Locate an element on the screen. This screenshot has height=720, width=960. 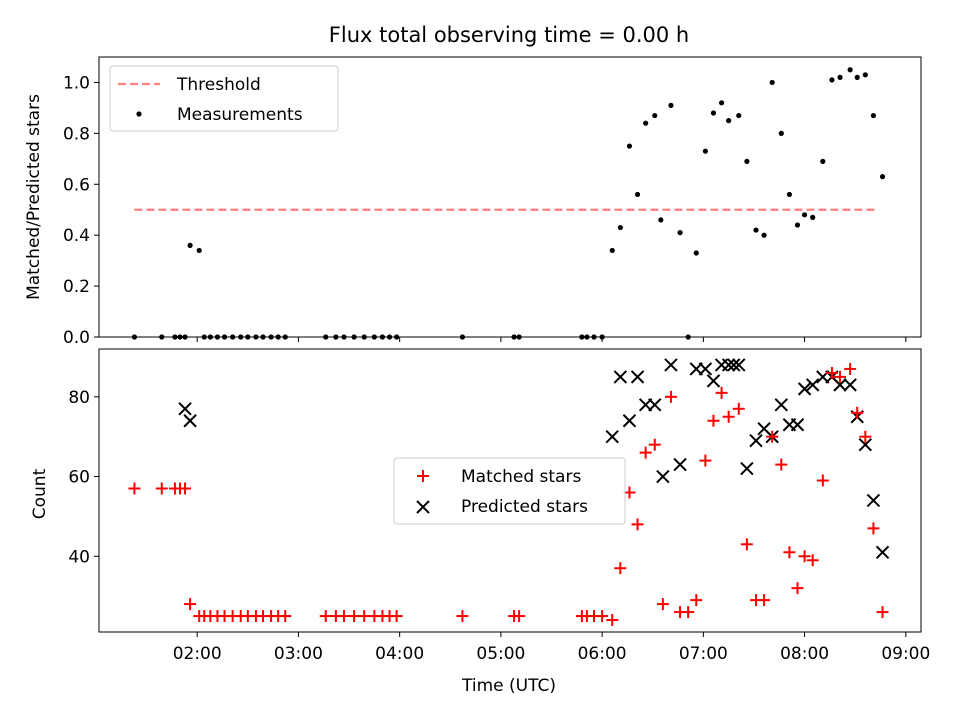
matched-legend-swatch is located at coordinates (423, 476).